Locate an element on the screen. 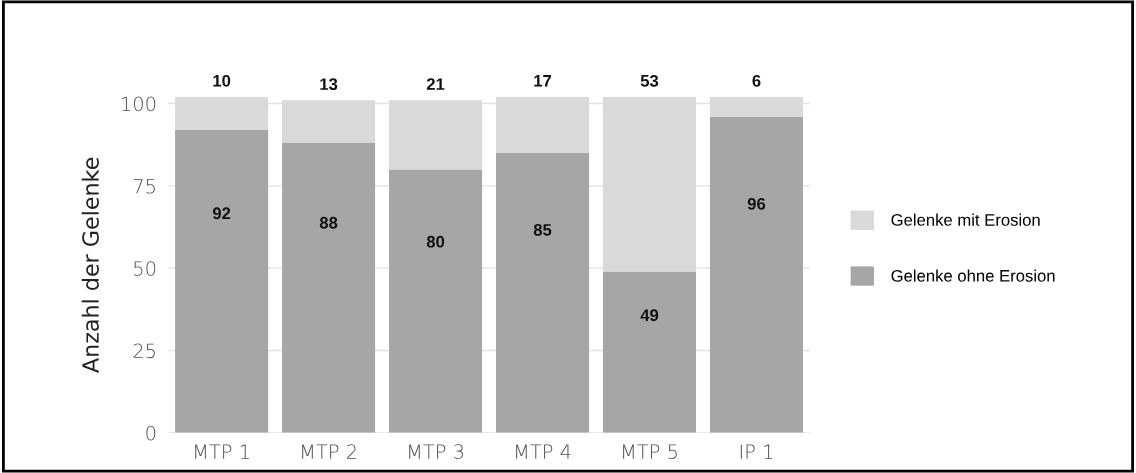  x-tick-label: IP 1 is located at coordinates (756, 451).